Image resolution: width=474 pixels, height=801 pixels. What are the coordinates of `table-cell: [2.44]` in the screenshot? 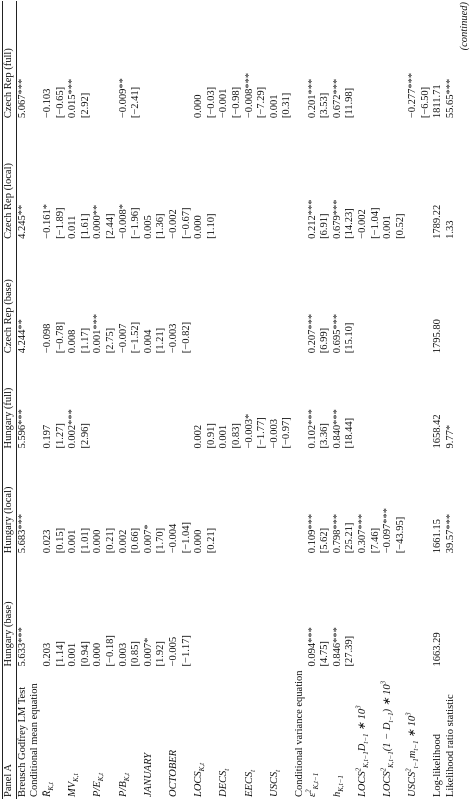 It's located at (111, 226).